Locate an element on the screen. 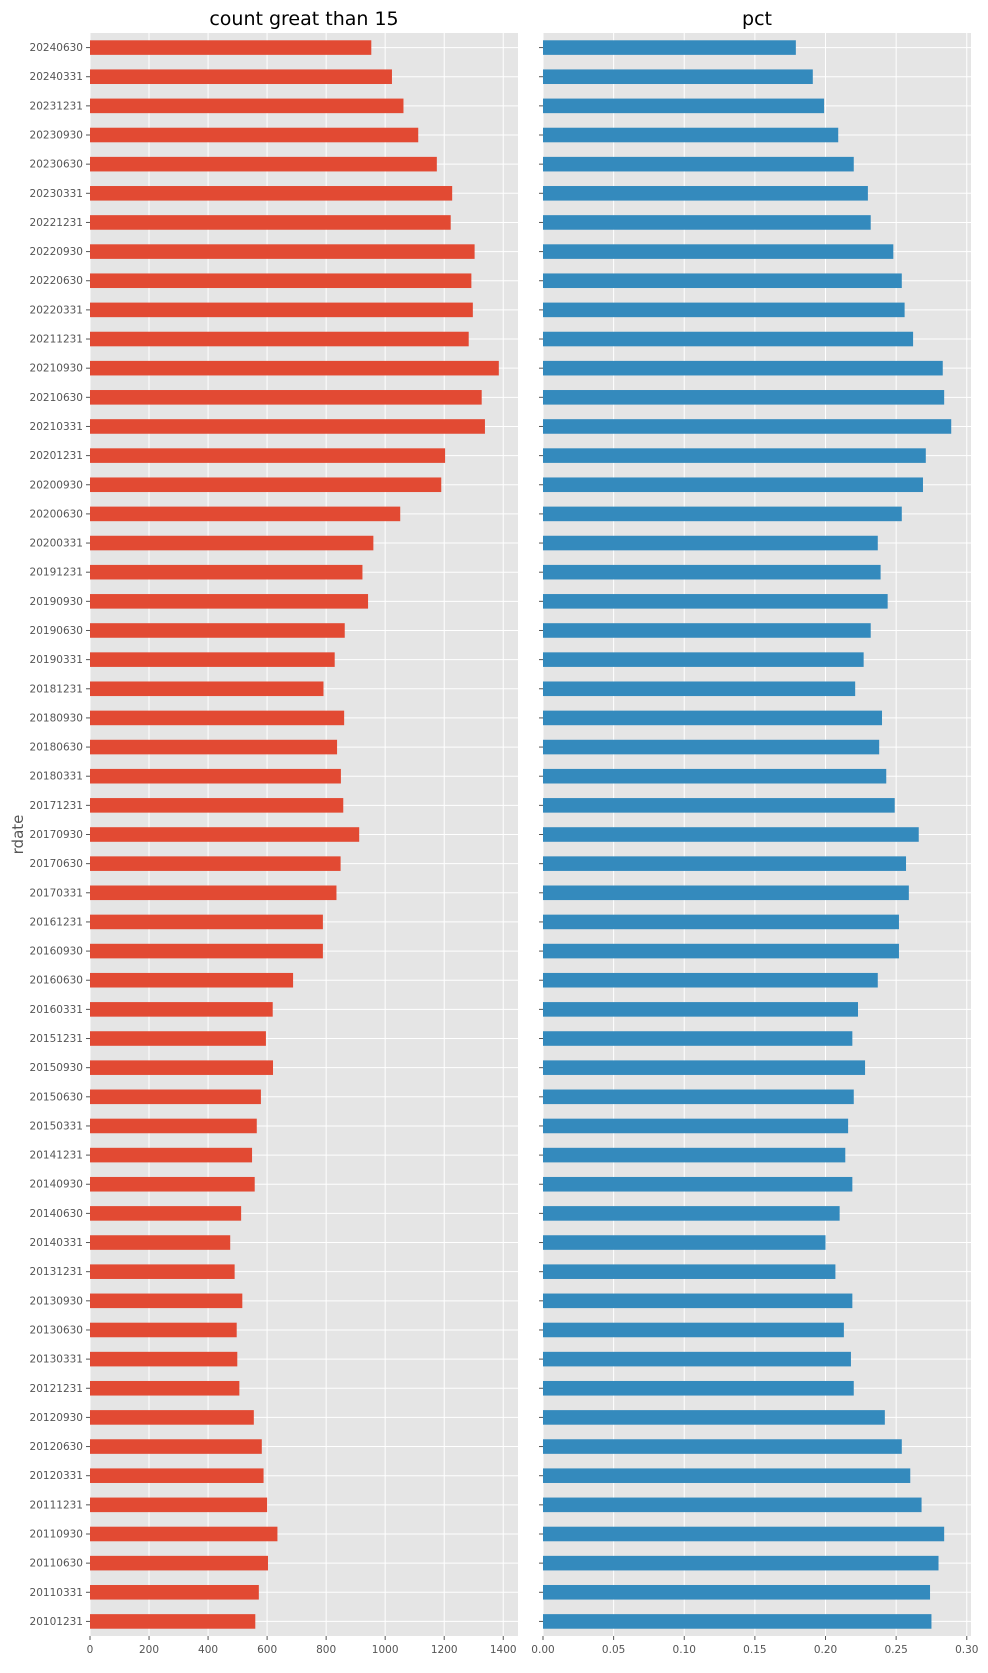  y-tick-label: 20170930 is located at coordinates (56, 835).